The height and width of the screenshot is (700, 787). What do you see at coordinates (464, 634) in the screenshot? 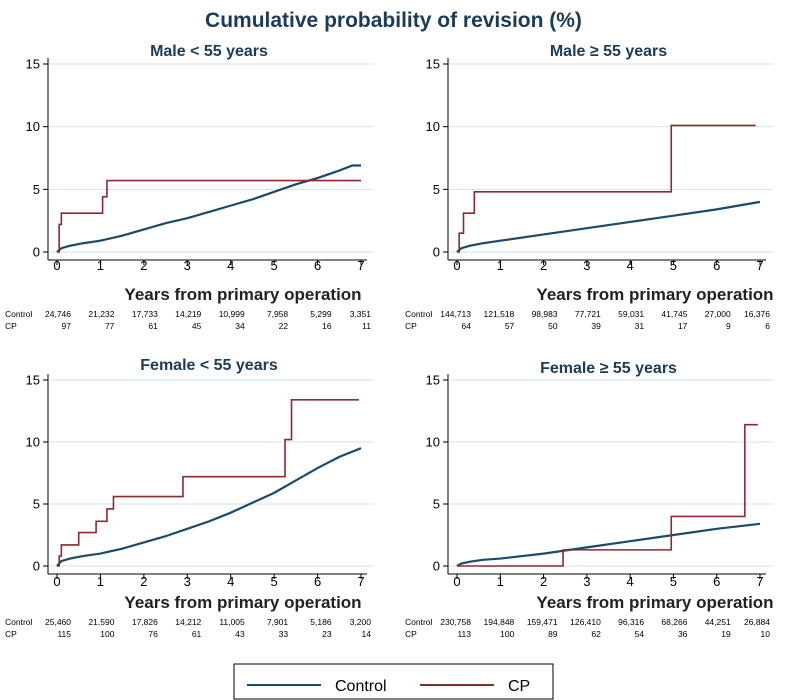
I see `risk-value-cp: 113` at bounding box center [464, 634].